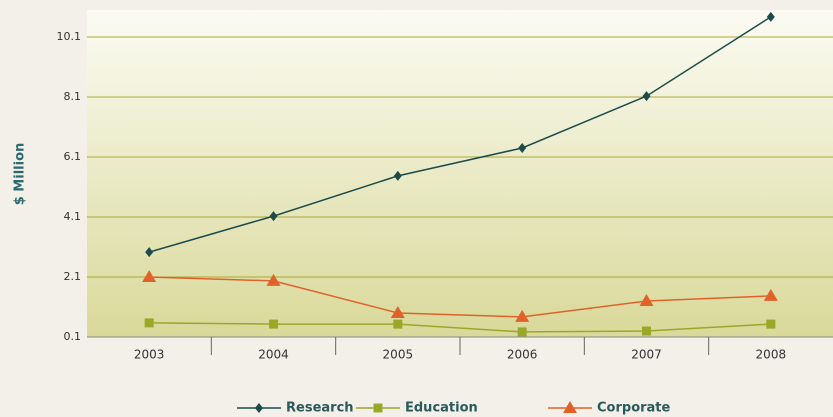 This screenshot has width=833, height=417. Describe the element at coordinates (73, 276) in the screenshot. I see `y-tick-label: 2.1` at that location.